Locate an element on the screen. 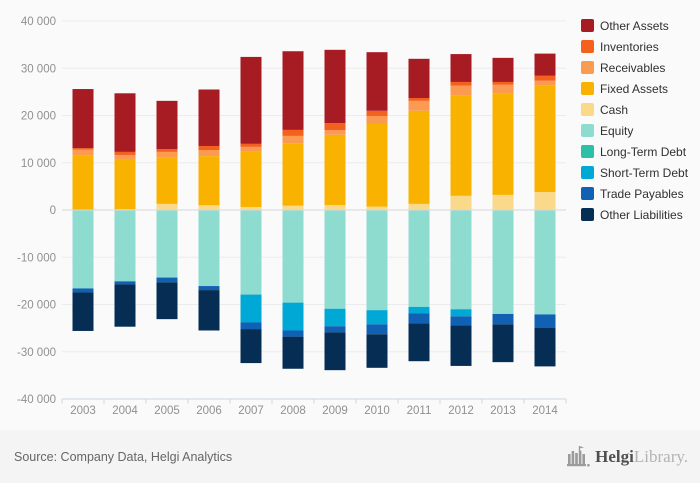 This screenshot has width=700, height=483. logo-wordmark: HelgiLibrary. is located at coordinates (641, 457).